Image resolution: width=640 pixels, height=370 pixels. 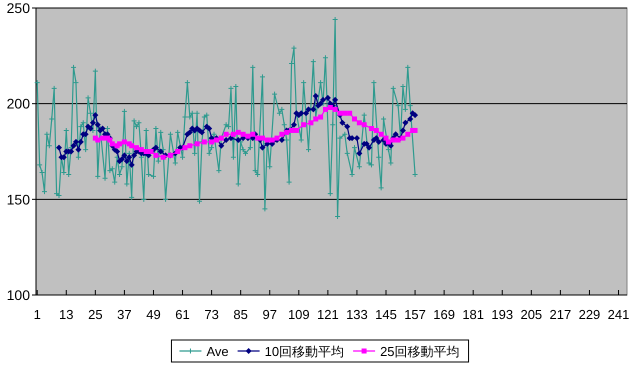 I want to click on x-tick-label: 37, so click(x=124, y=314).